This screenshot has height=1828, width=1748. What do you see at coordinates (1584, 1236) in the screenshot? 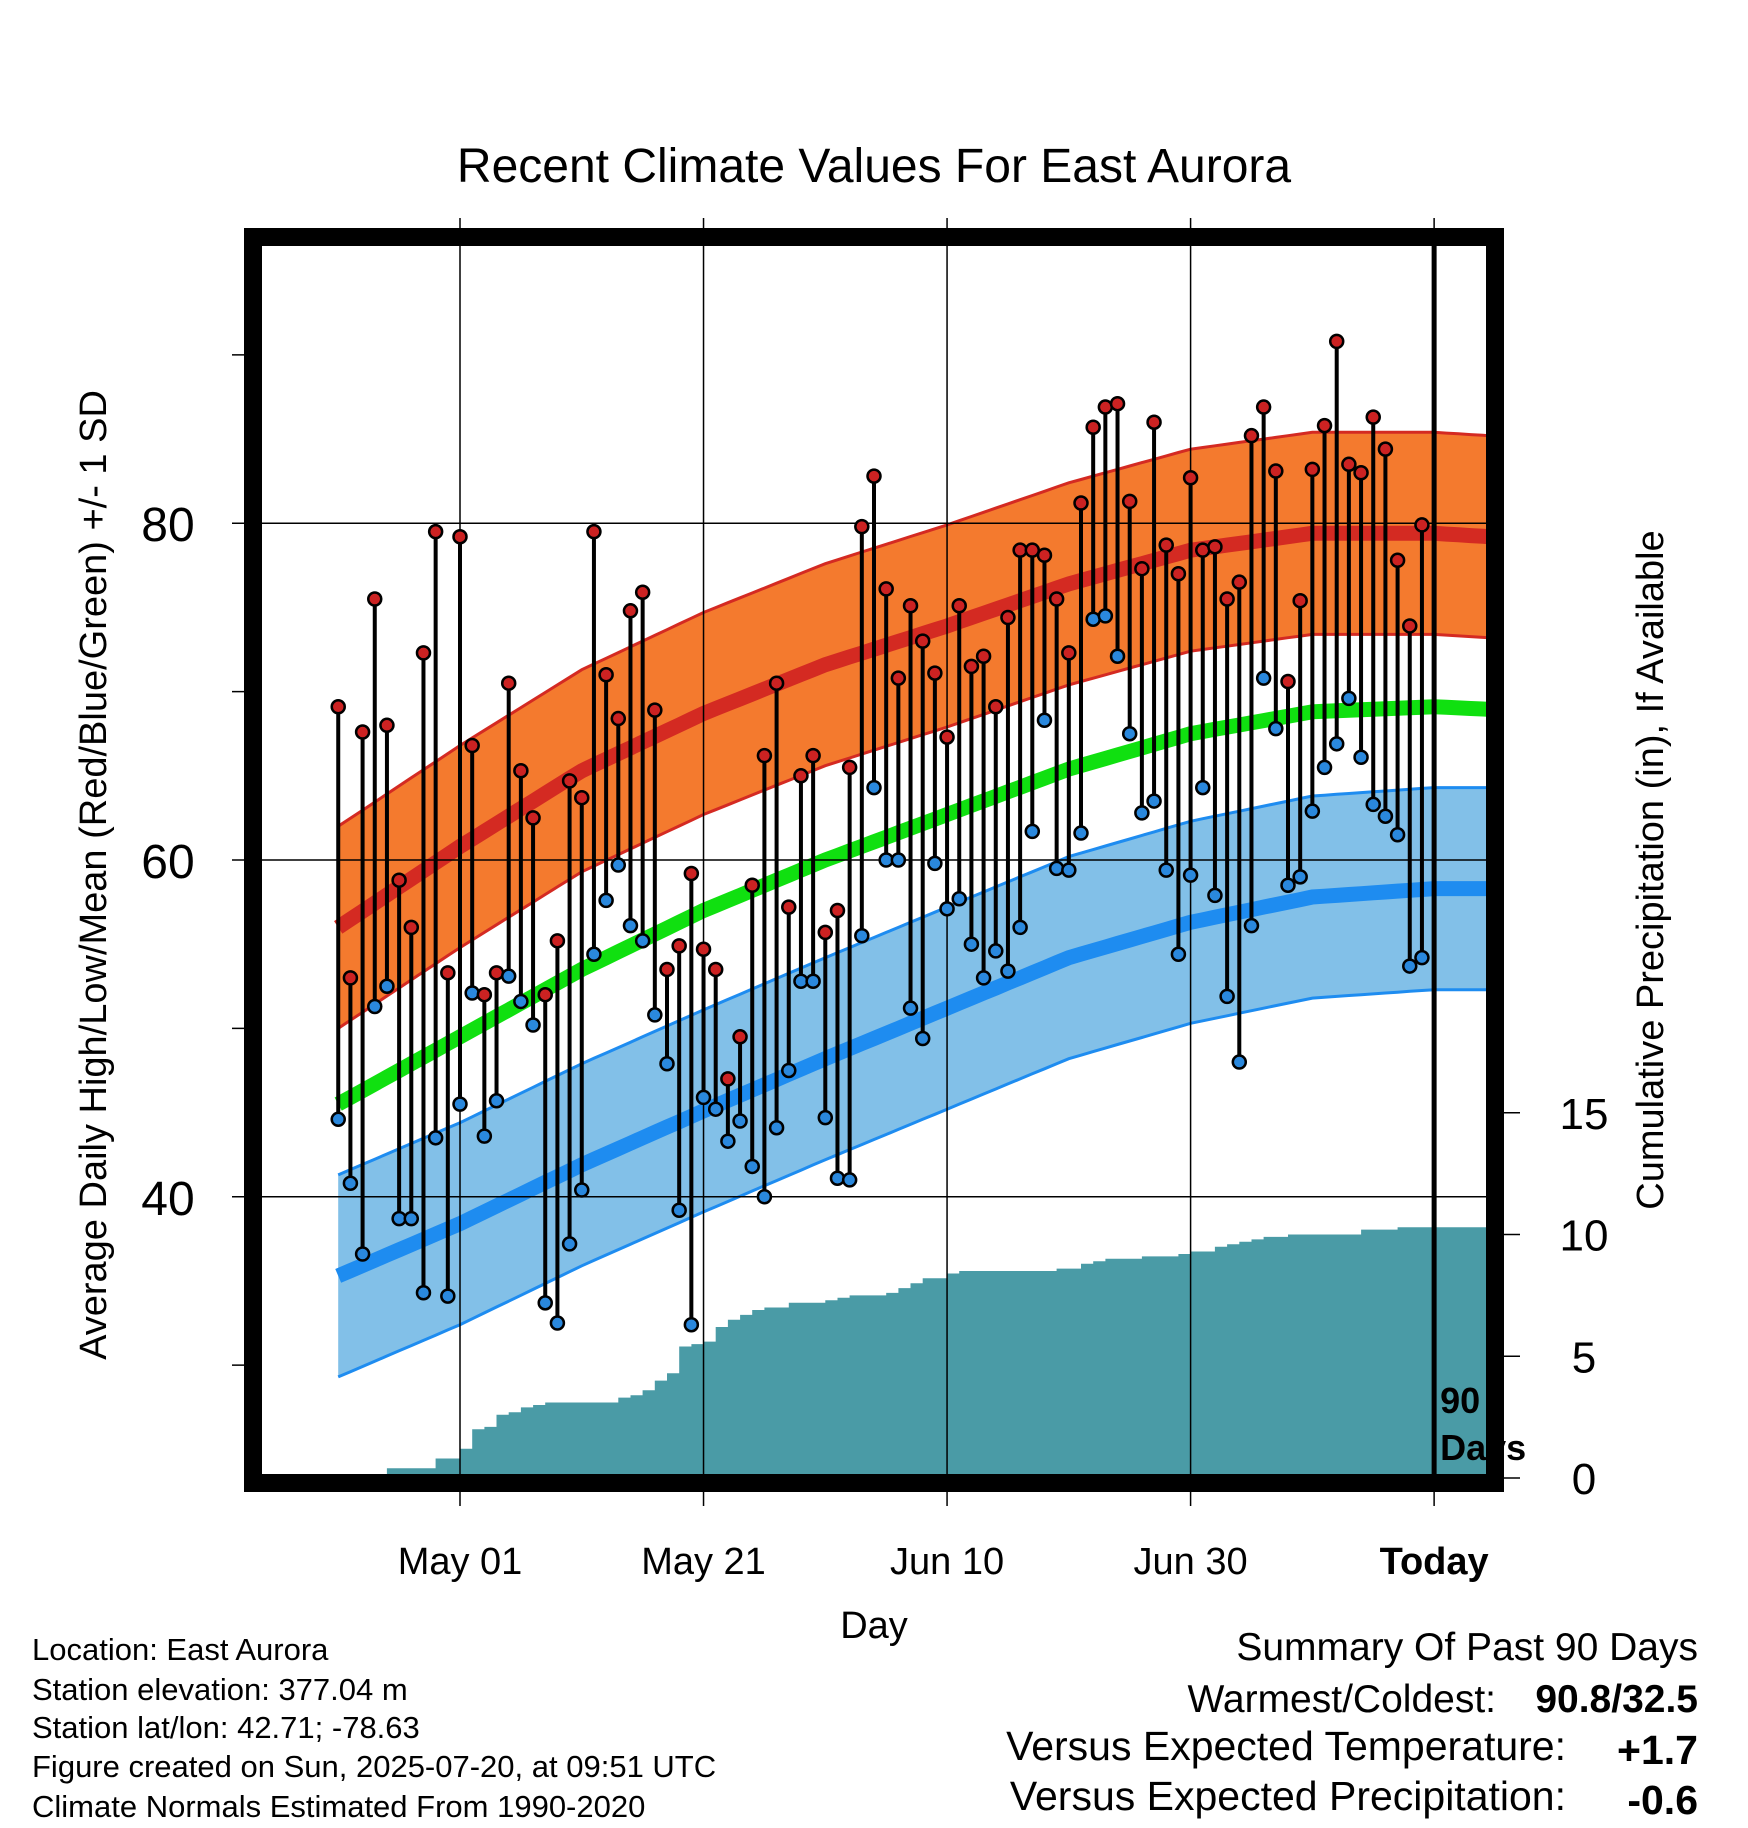
I see `y2-tick-label: 10` at bounding box center [1584, 1236].